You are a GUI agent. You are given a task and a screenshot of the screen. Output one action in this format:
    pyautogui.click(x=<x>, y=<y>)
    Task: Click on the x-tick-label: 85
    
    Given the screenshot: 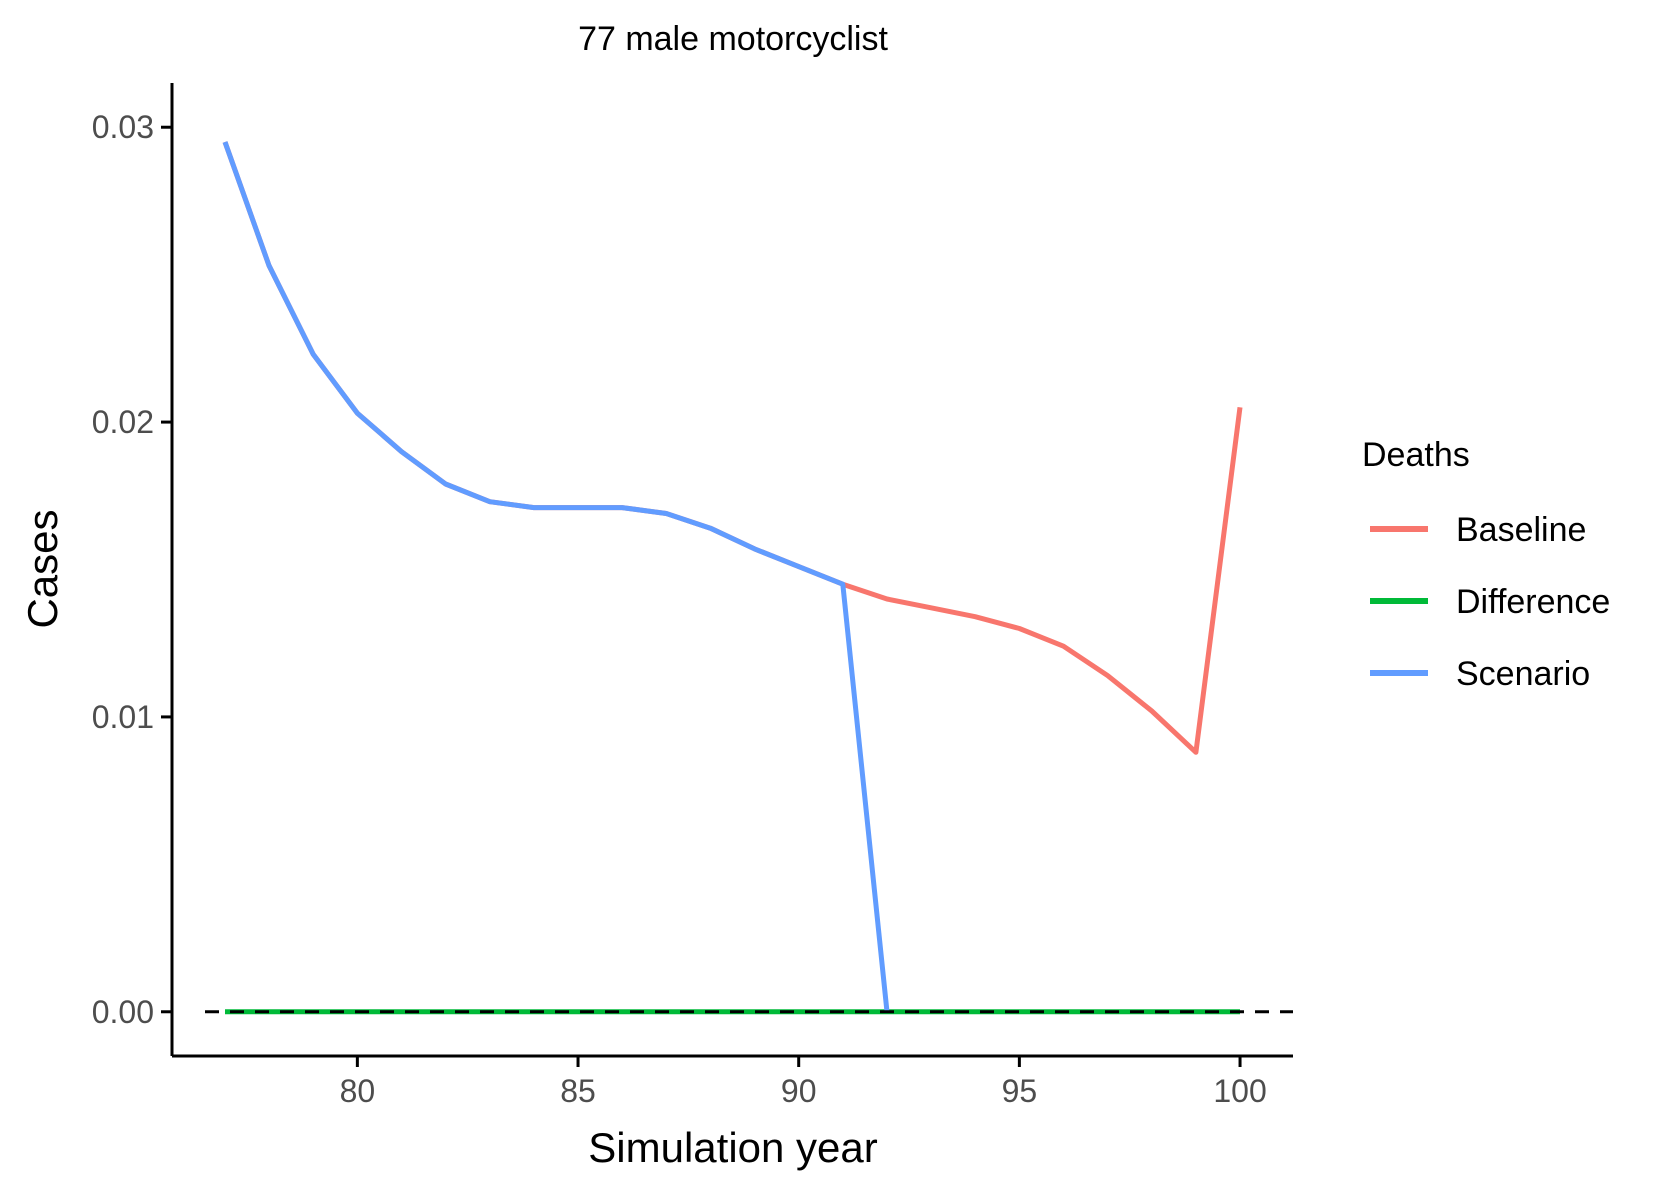 What is the action you would take?
    pyautogui.click(x=578, y=1091)
    